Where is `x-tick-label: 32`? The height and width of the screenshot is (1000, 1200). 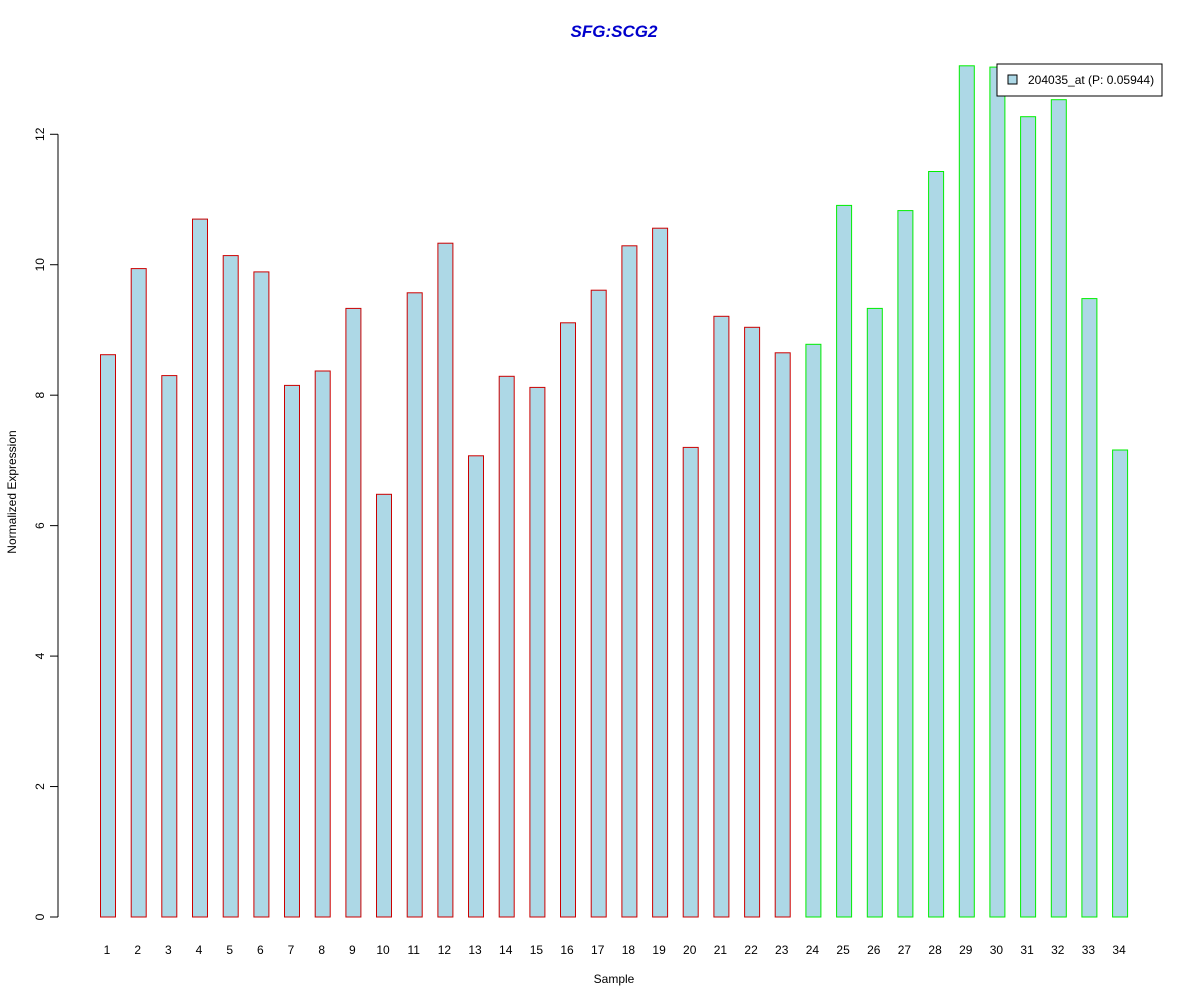 x-tick-label: 32 is located at coordinates (1058, 950).